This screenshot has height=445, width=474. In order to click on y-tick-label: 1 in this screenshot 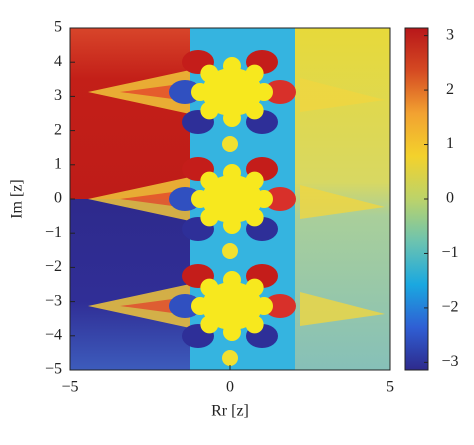, I will do `click(58, 163)`.